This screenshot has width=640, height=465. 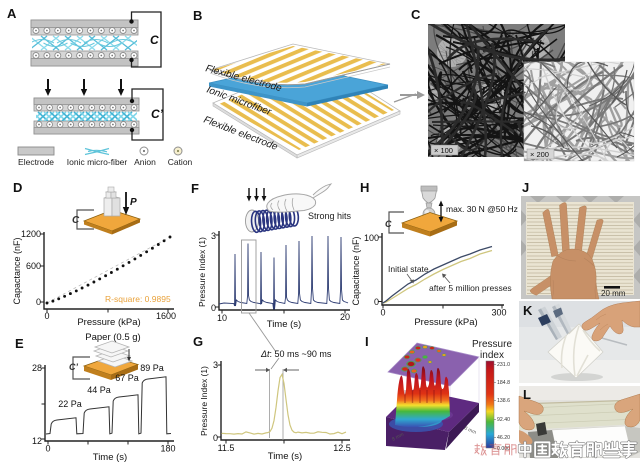 What do you see at coordinates (167, 449) in the screenshot?
I see `svg-text: 180` at bounding box center [167, 449].